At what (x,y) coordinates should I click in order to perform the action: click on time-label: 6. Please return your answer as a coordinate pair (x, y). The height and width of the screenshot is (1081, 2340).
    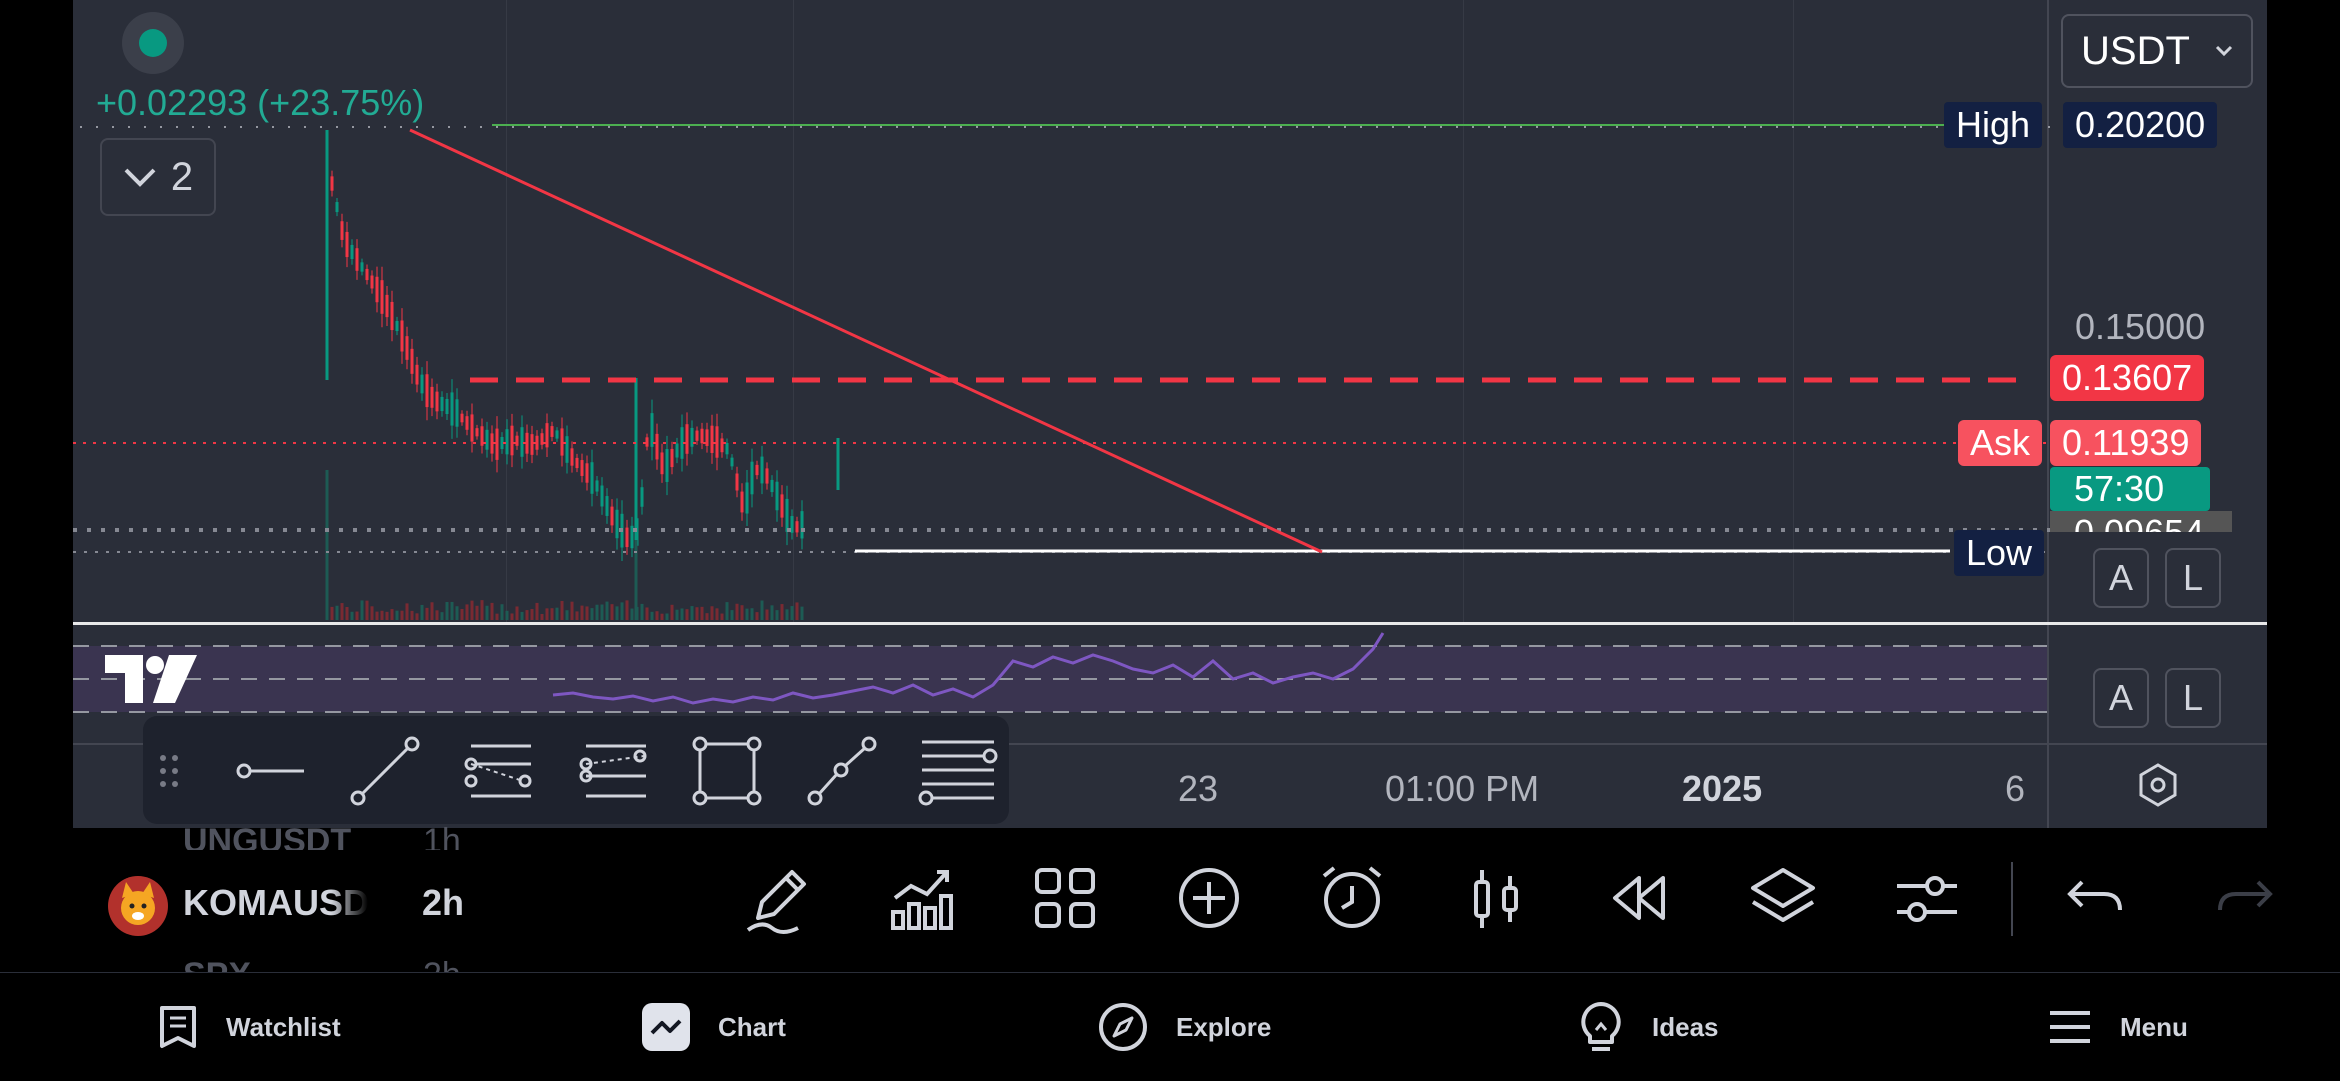
    Looking at the image, I should click on (2015, 788).